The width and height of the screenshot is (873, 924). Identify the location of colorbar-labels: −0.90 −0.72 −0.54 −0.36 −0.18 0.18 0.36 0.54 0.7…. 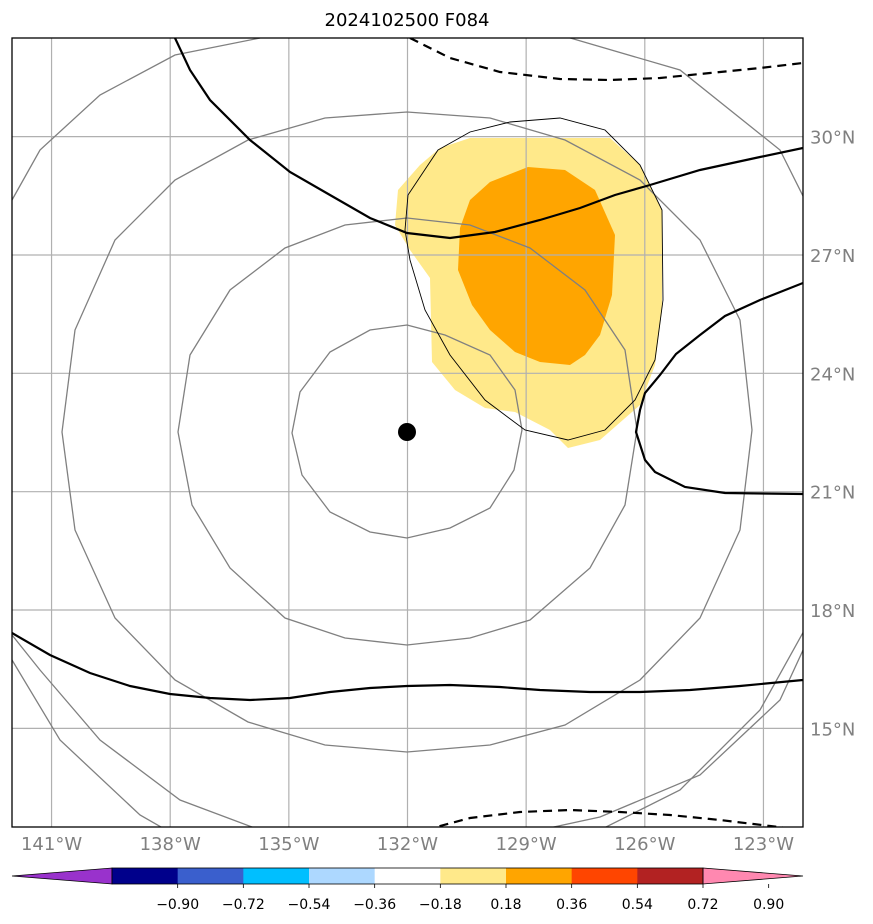
(470, 905).